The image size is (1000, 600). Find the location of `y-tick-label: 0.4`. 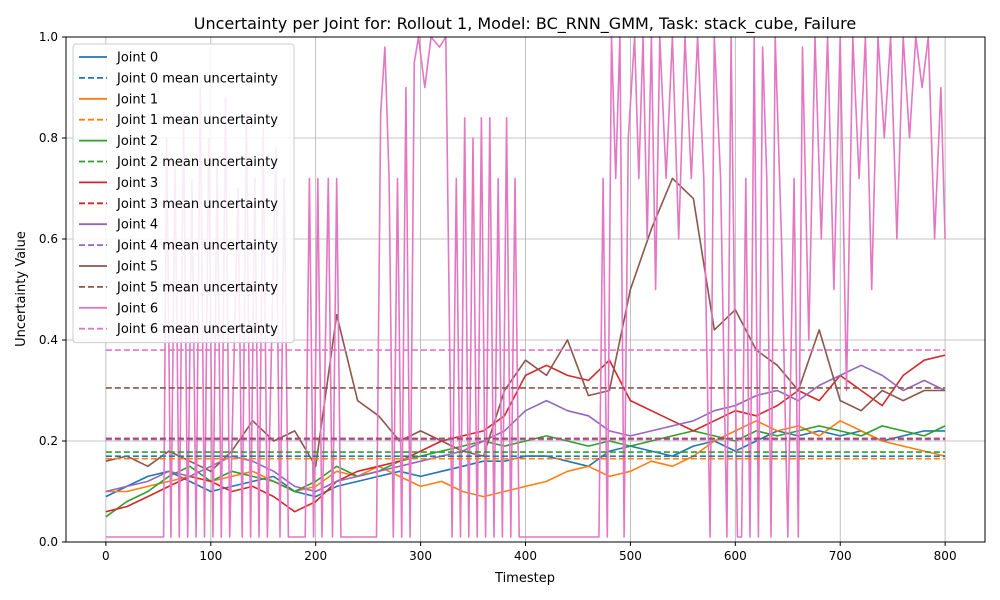

y-tick-label: 0.4 is located at coordinates (48, 340).